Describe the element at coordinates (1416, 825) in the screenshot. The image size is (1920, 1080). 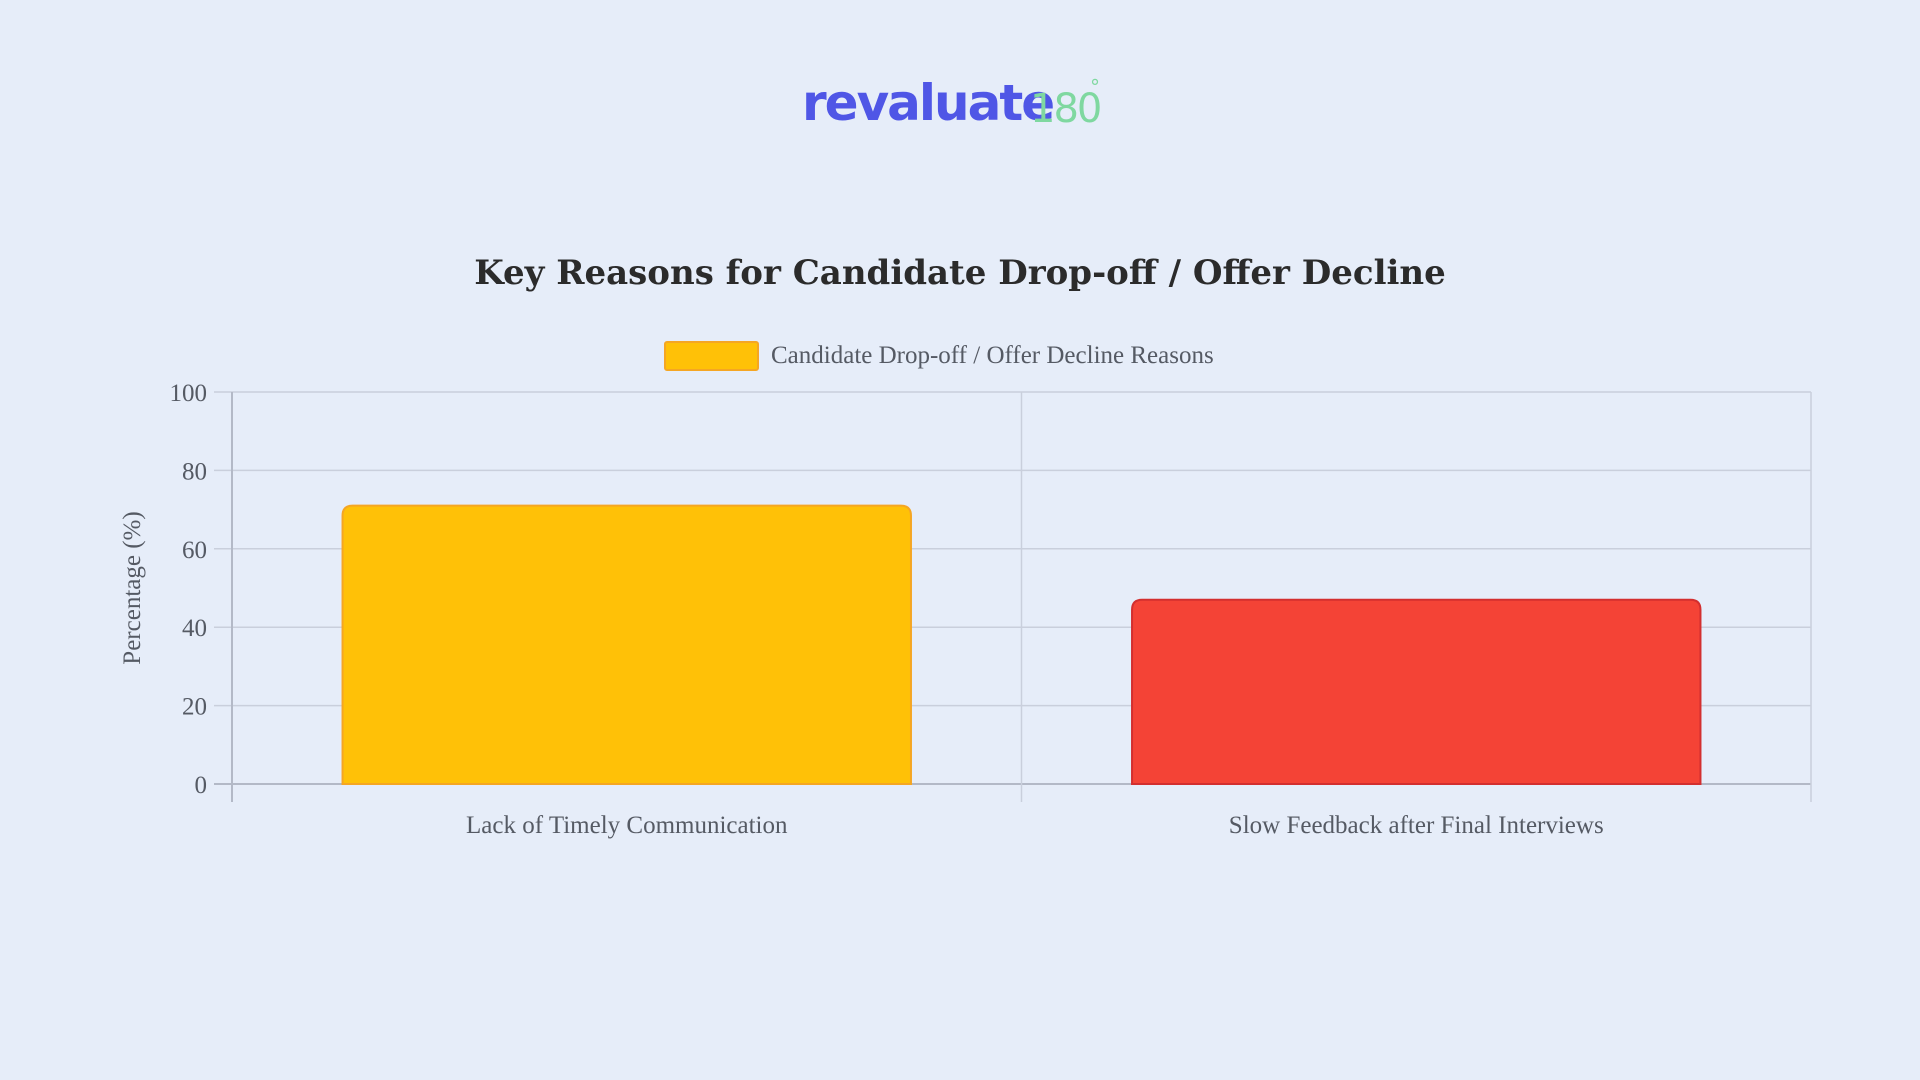
I see `x-tick-label: Slow Feedback after Final Interviews` at that location.